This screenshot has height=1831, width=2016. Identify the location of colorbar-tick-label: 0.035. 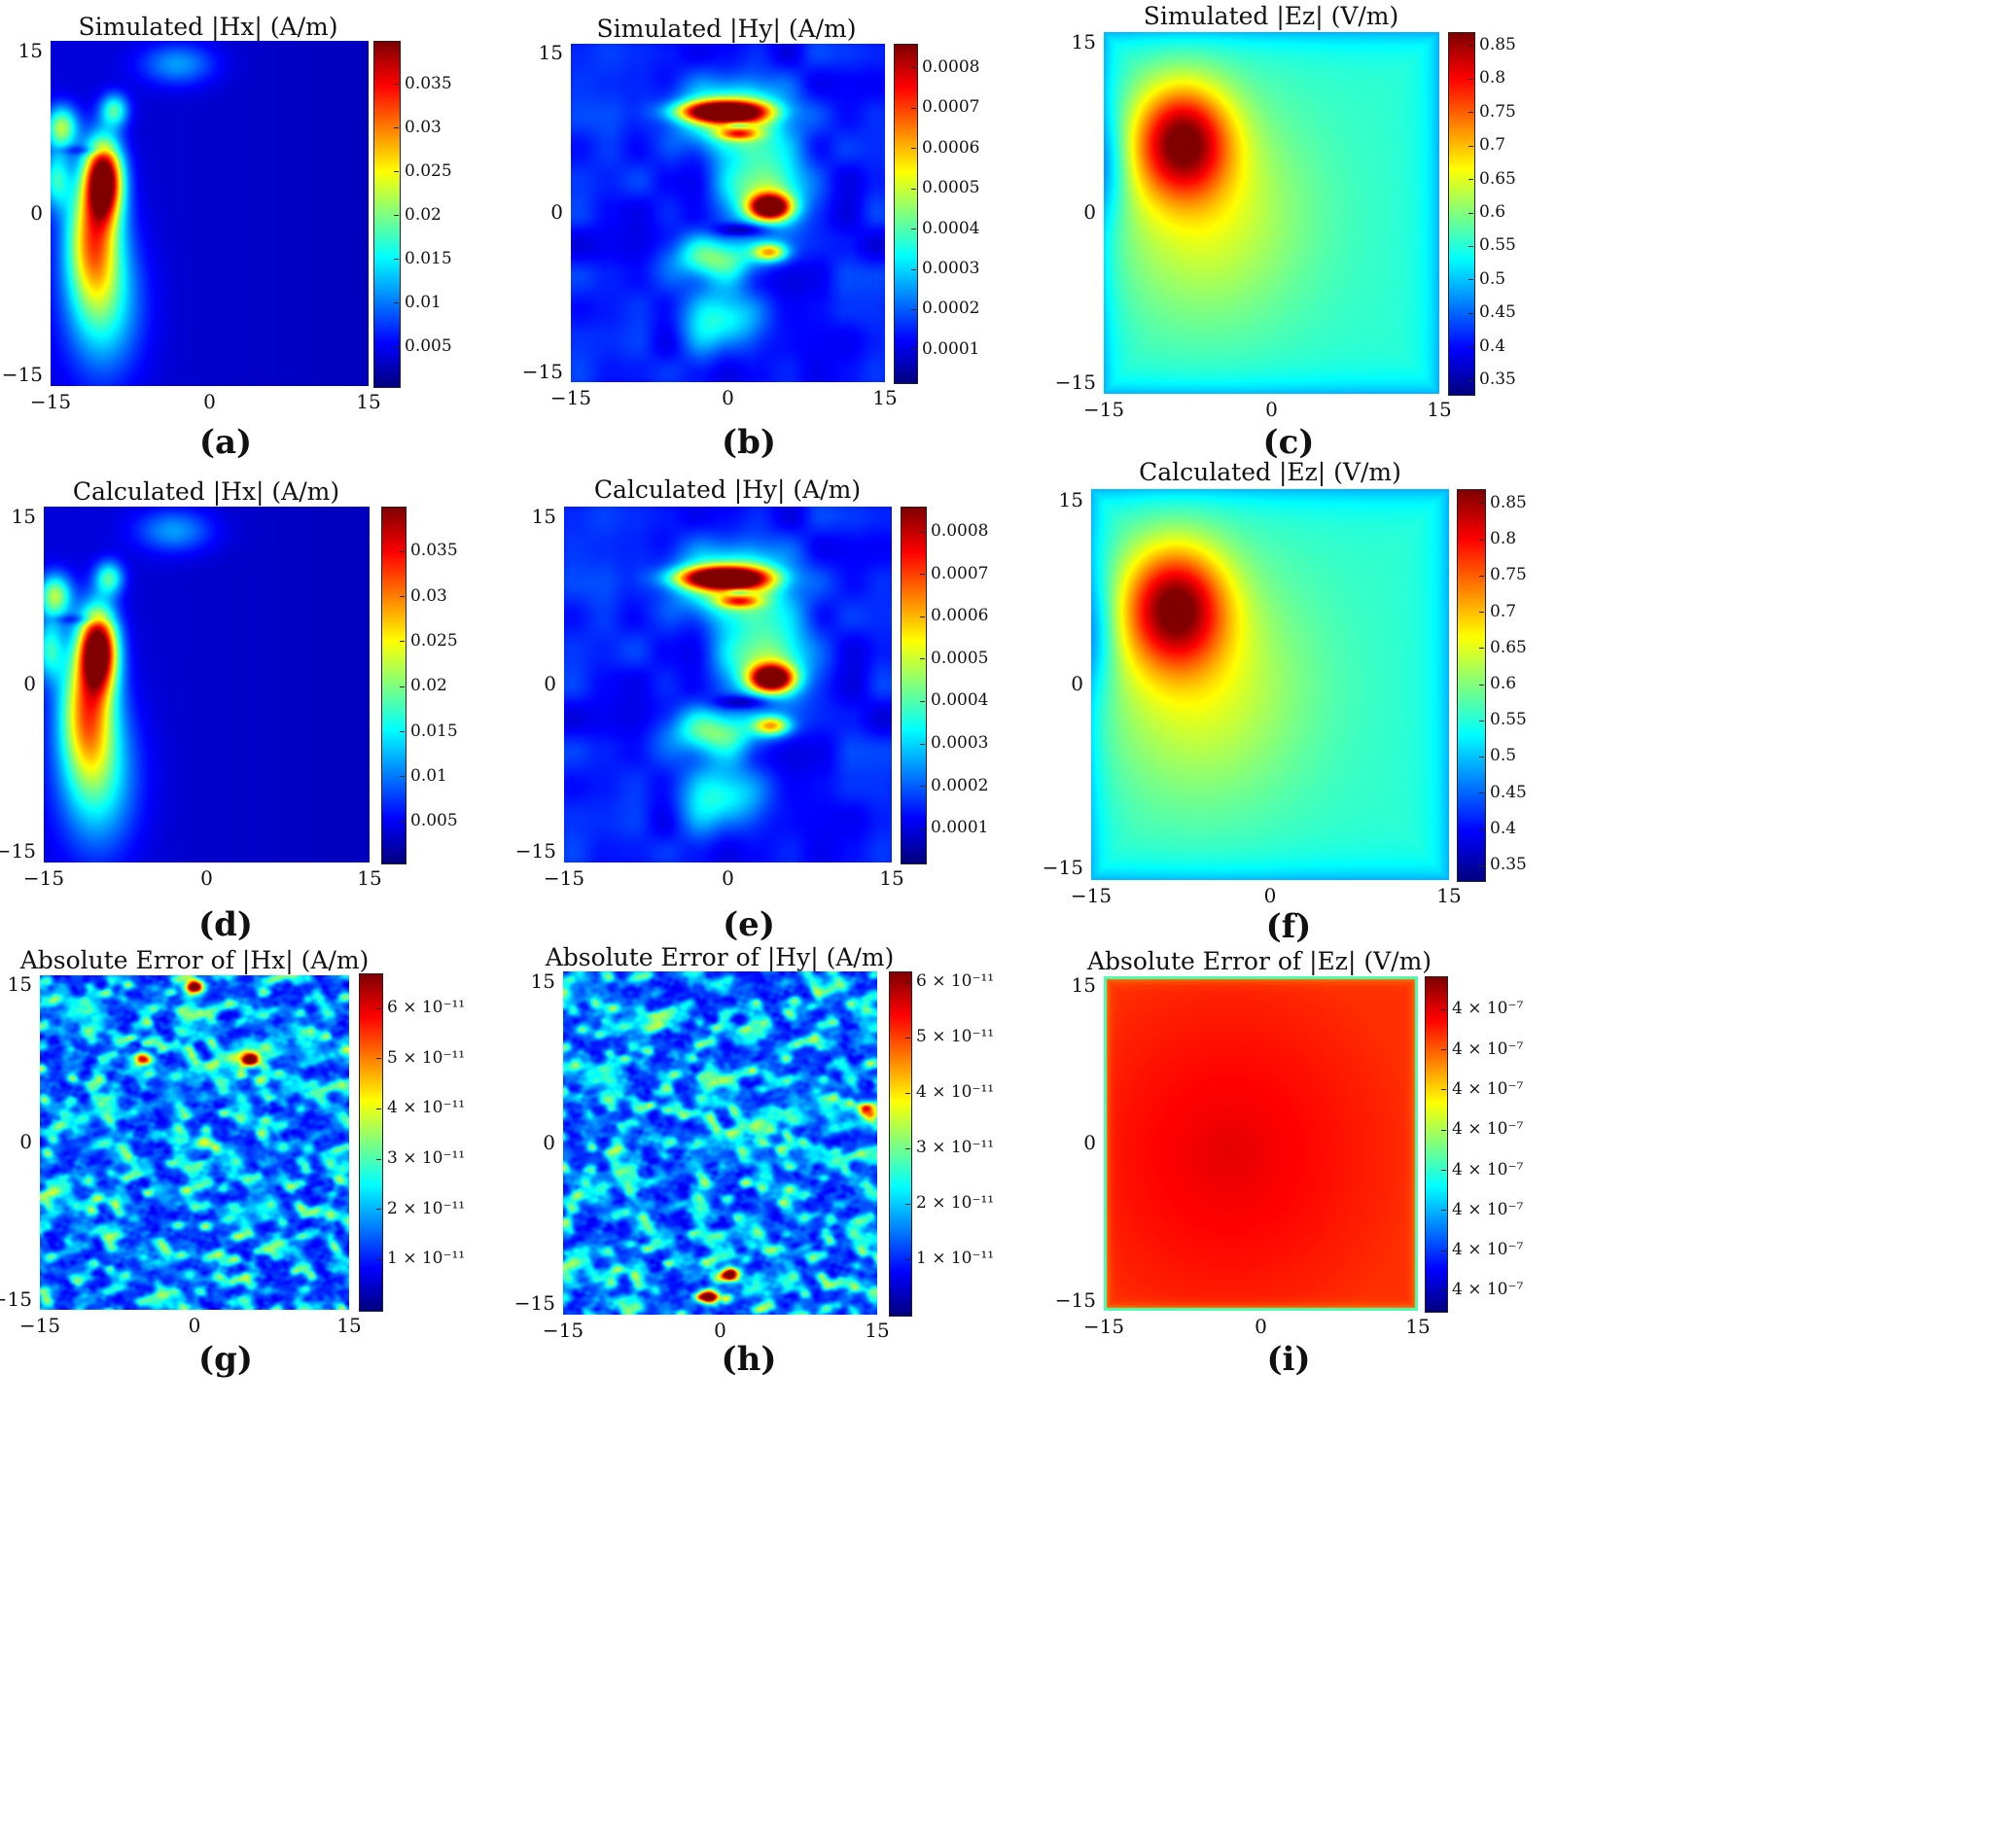
(434, 551).